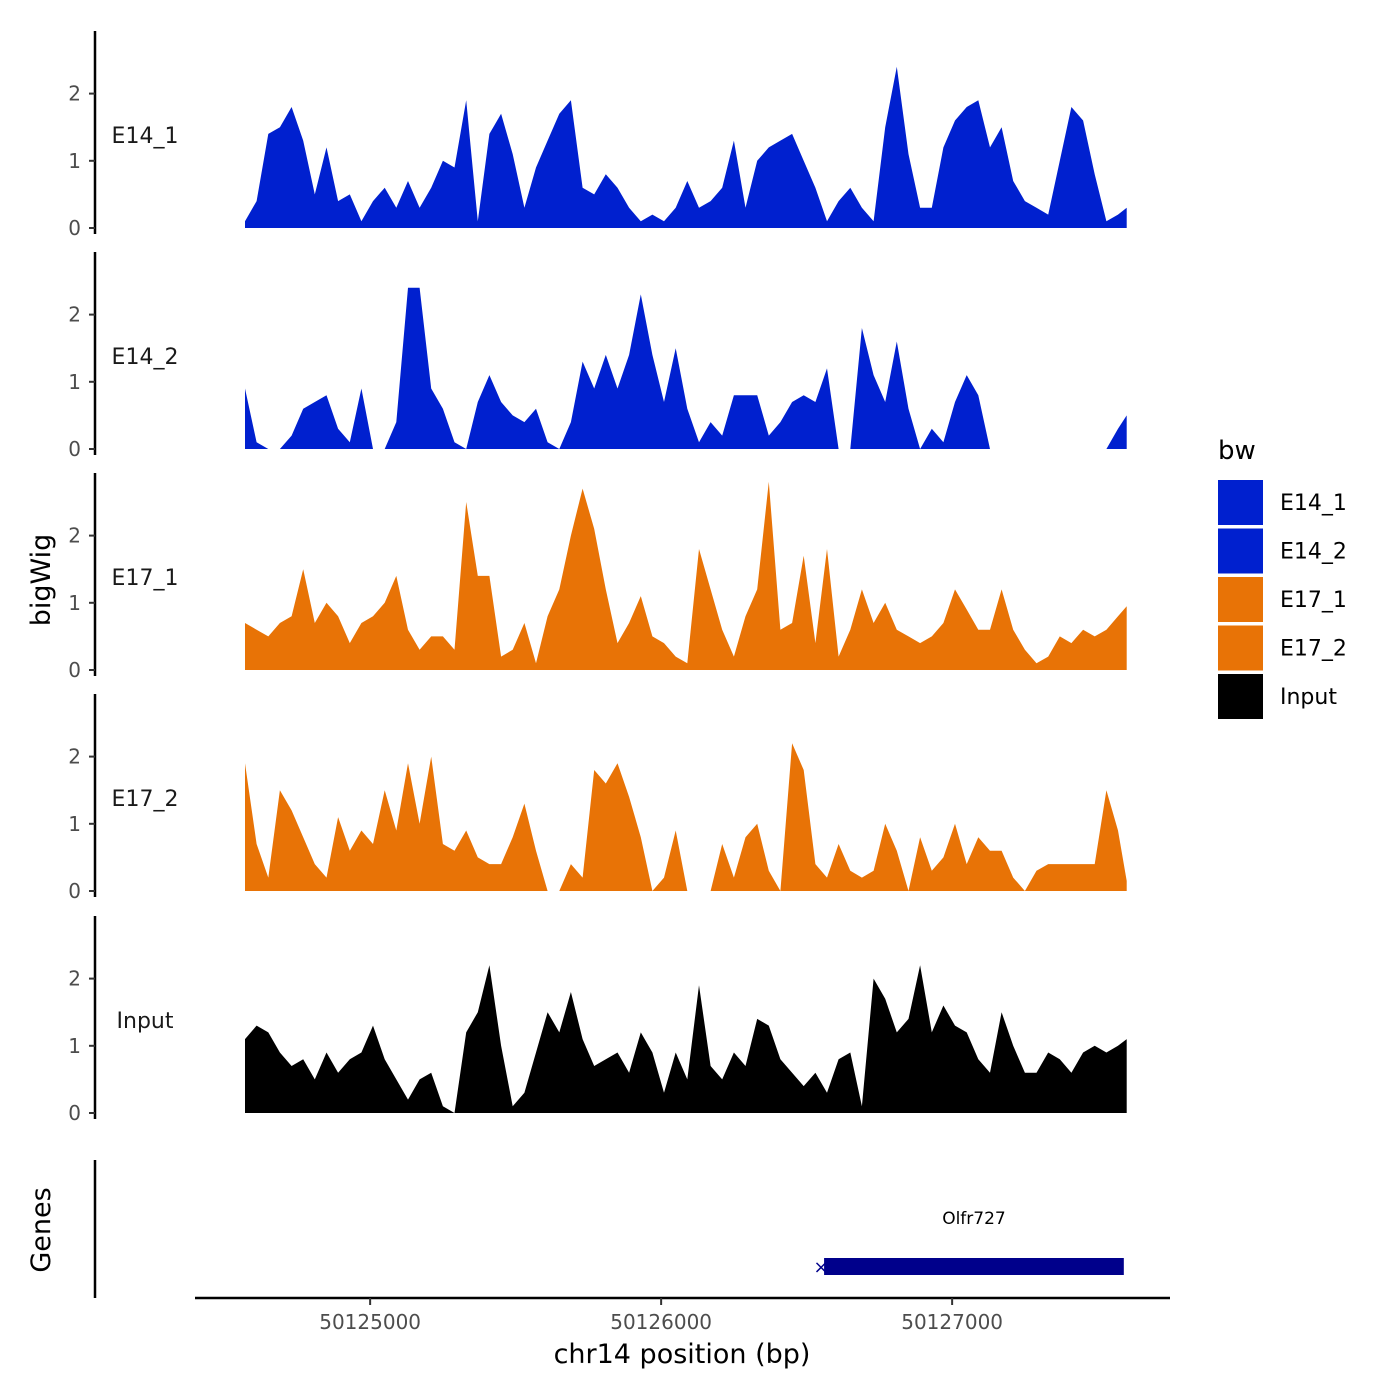 This screenshot has width=1400, height=1400. I want to click on signal-area-Input, so click(686, 1039).